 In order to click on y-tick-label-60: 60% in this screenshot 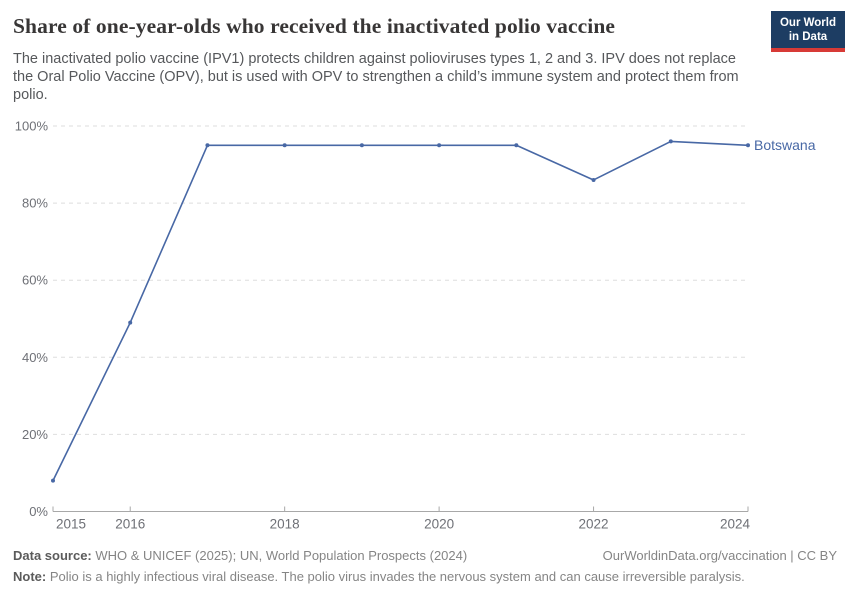, I will do `click(35, 280)`.